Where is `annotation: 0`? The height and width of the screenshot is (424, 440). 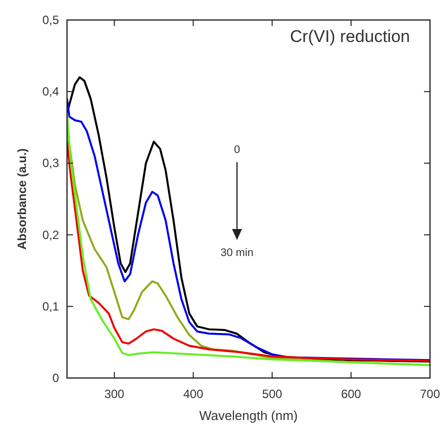
annotation: 0 is located at coordinates (237, 150).